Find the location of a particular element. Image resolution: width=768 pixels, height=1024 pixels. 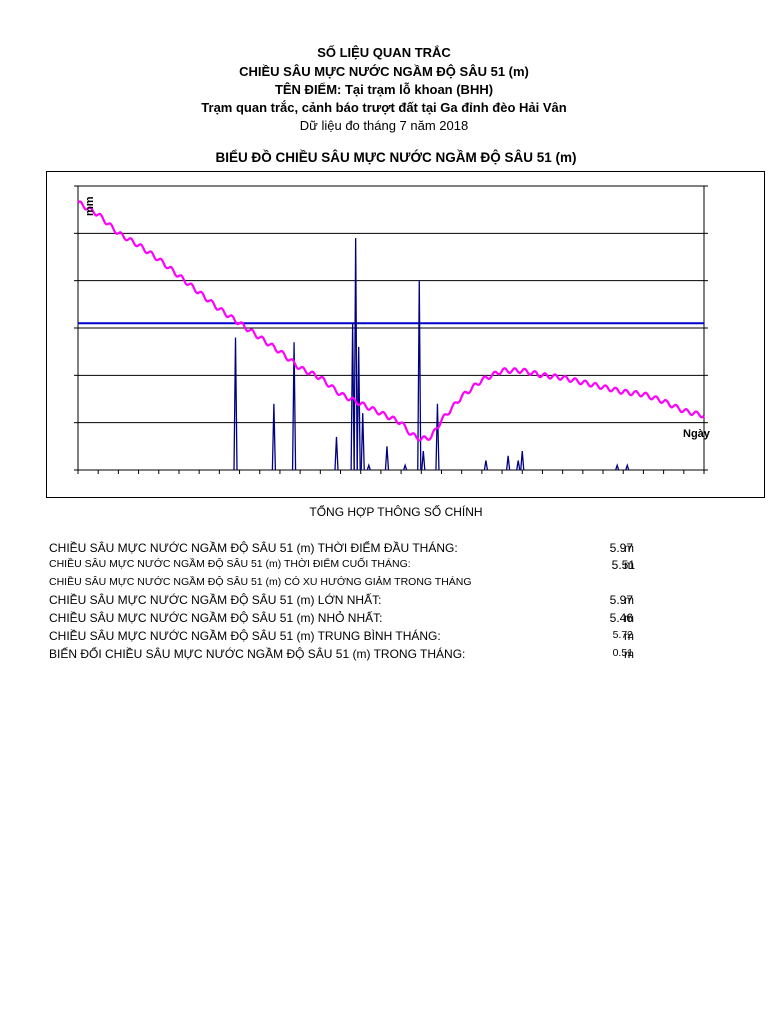

summary-value: 5.51 is located at coordinates (623, 565).